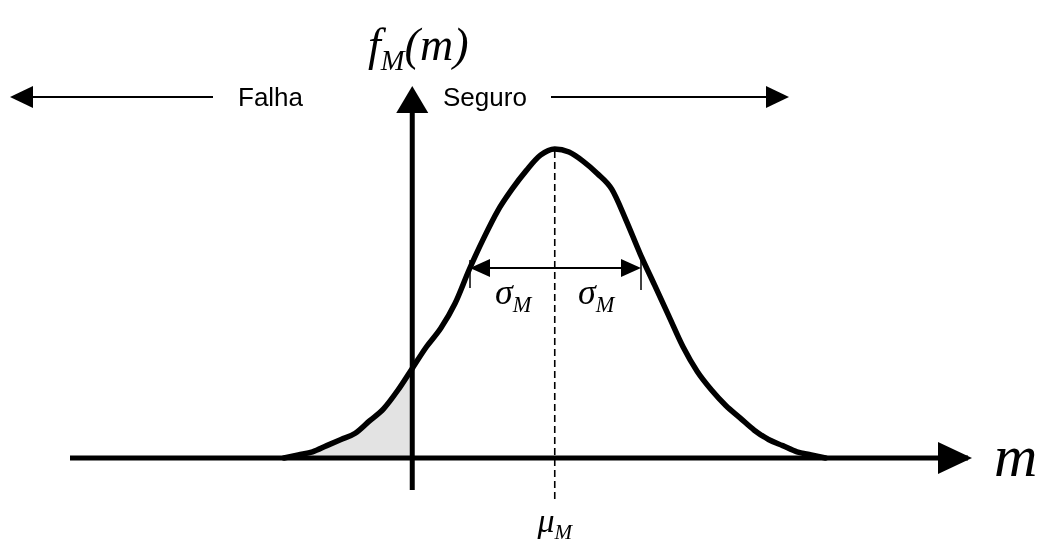 This screenshot has height=546, width=1043. Describe the element at coordinates (1016, 456) in the screenshot. I see `x-axis-title: m` at that location.